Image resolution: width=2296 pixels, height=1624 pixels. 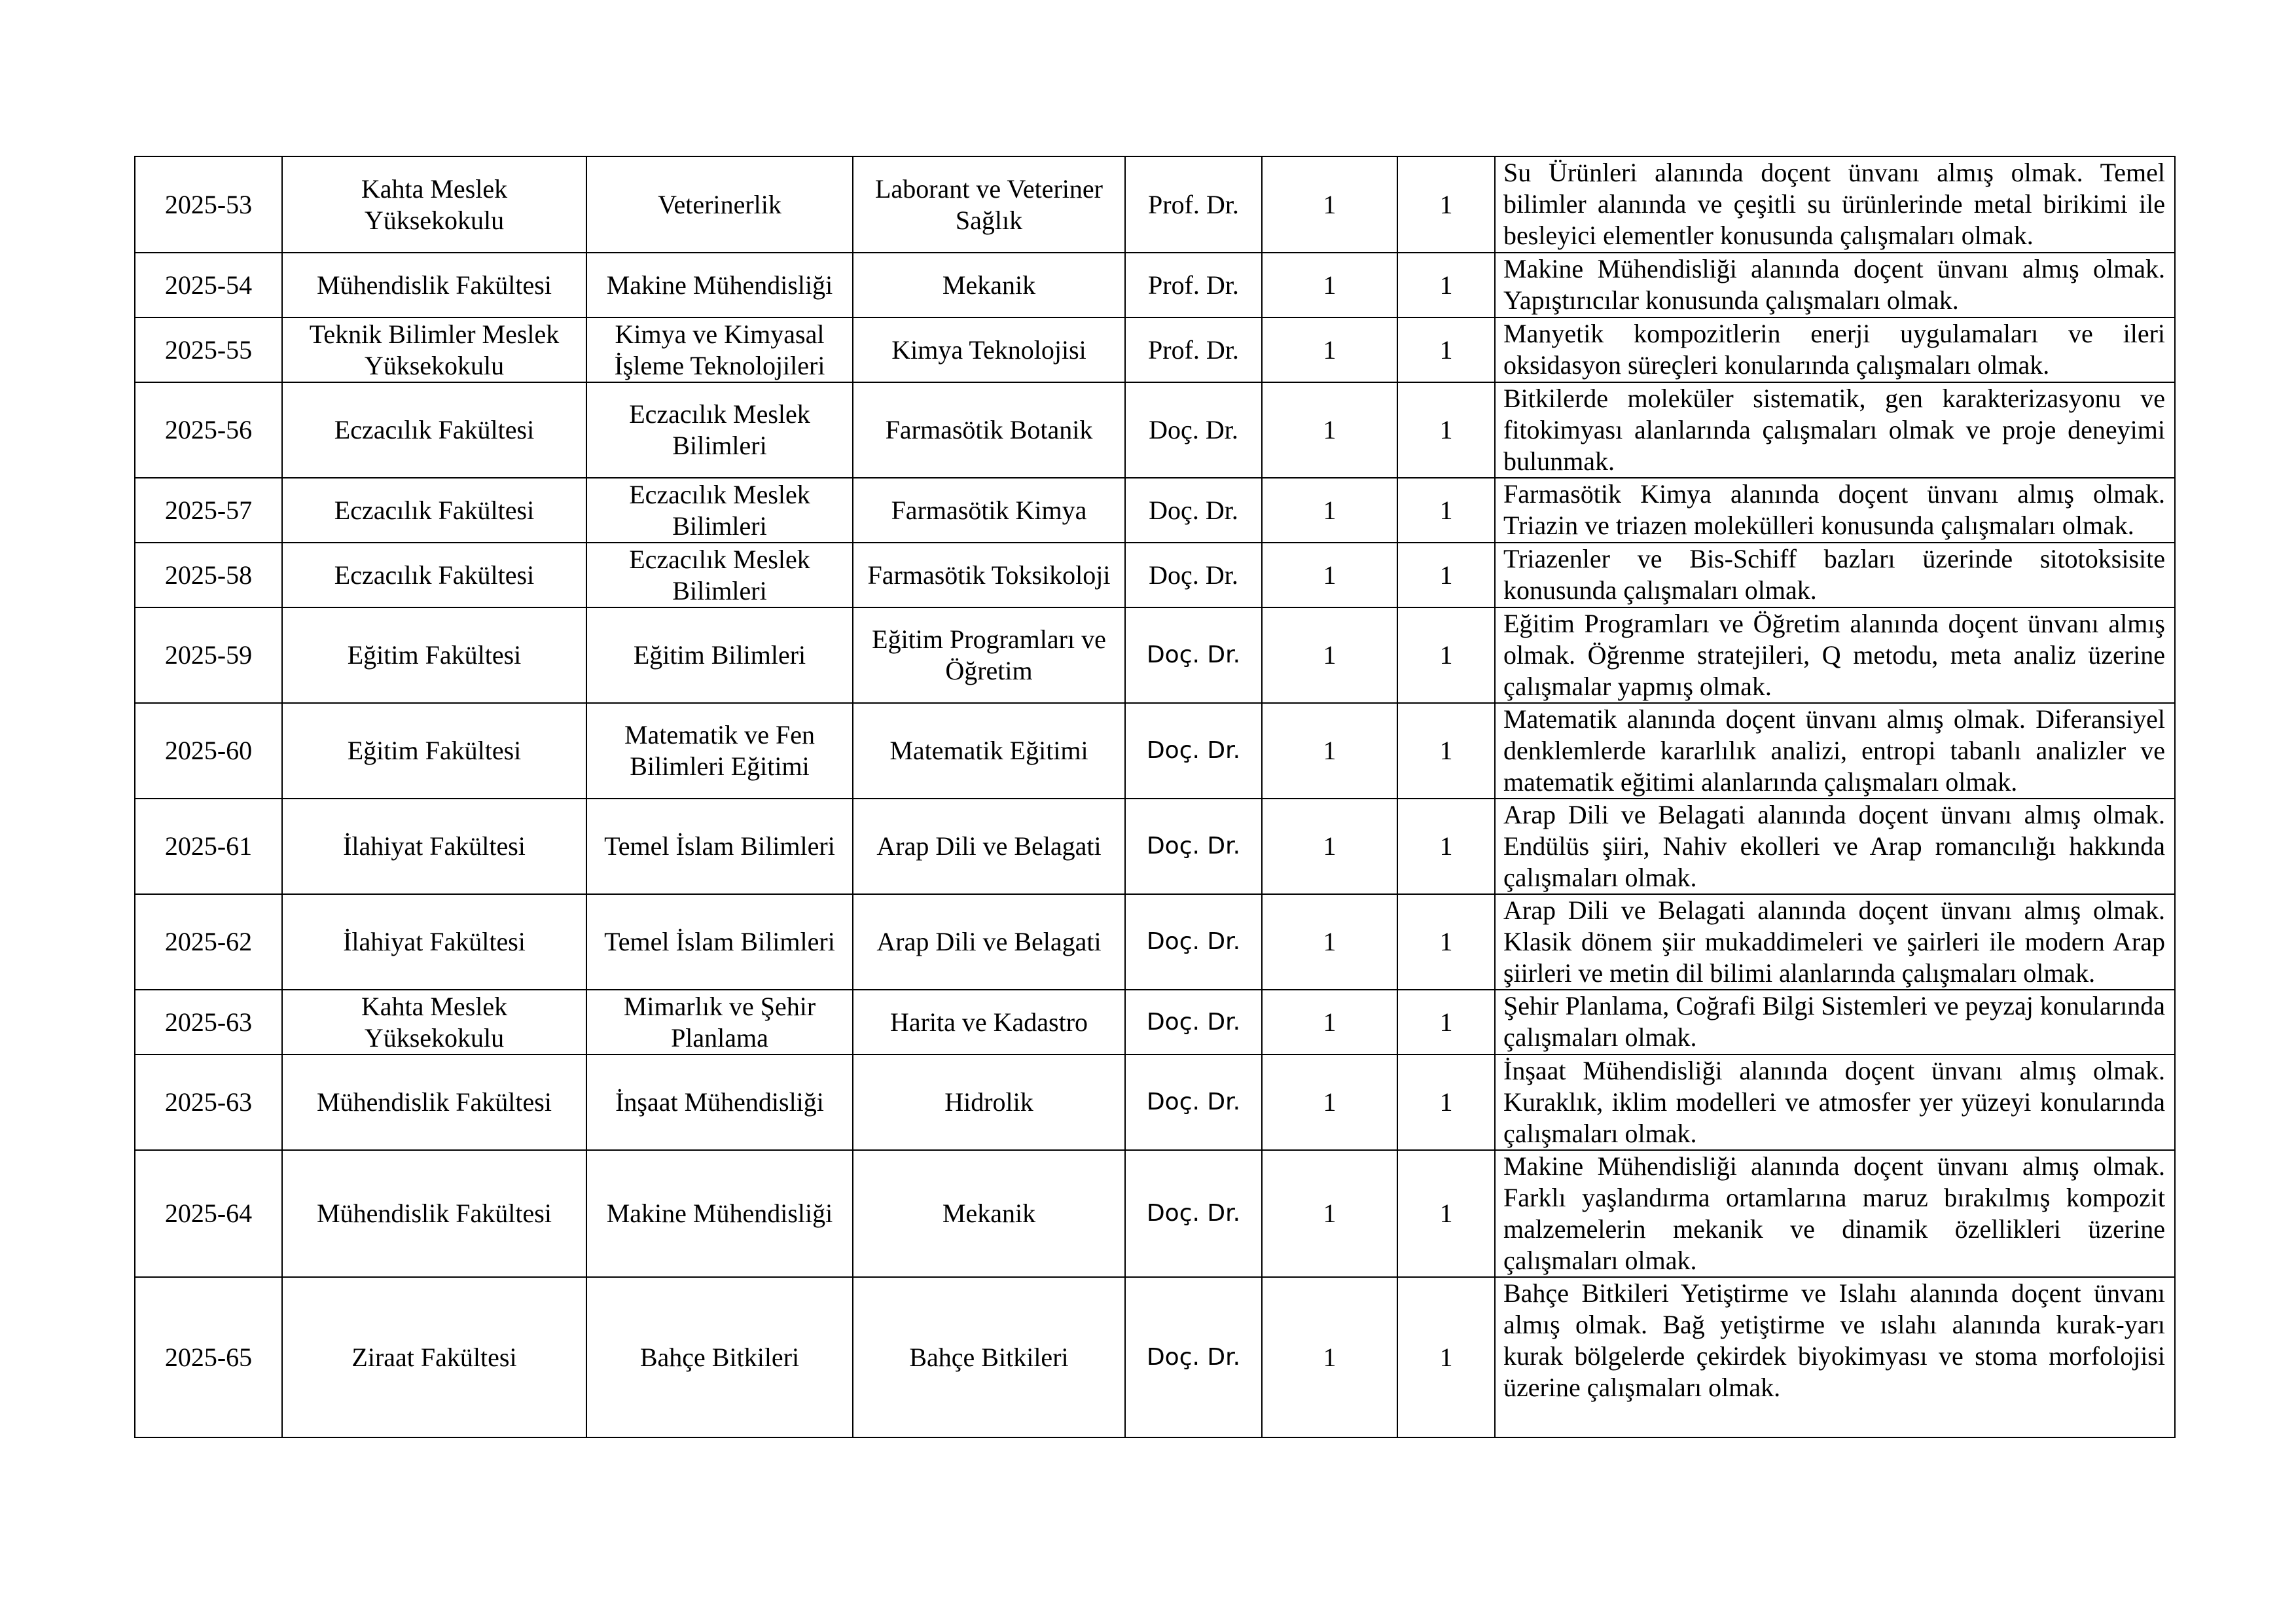 What do you see at coordinates (989, 750) in the screenshot?
I see `program-cell: Matematik Eğitimi` at bounding box center [989, 750].